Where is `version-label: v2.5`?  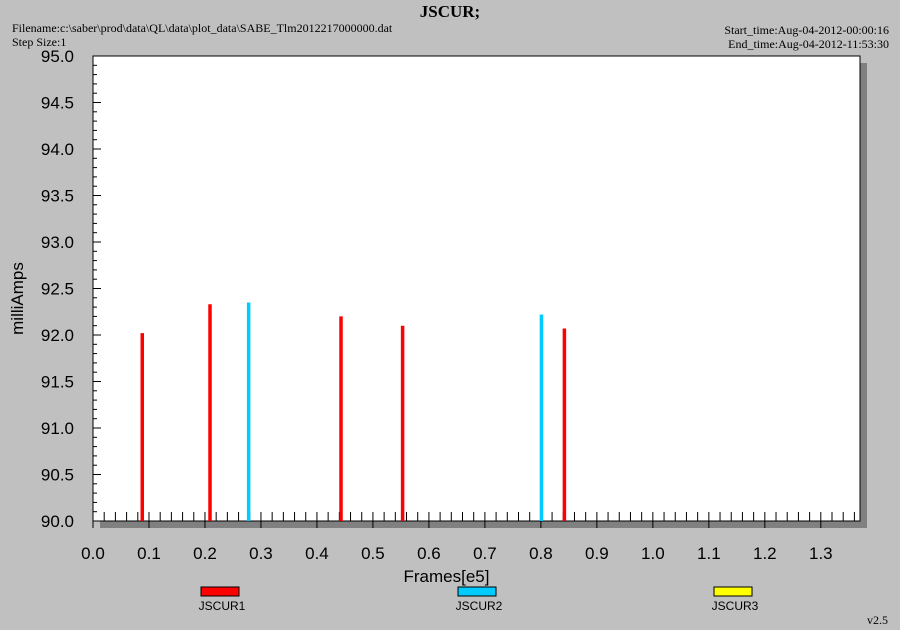 version-label: v2.5 is located at coordinates (877, 620).